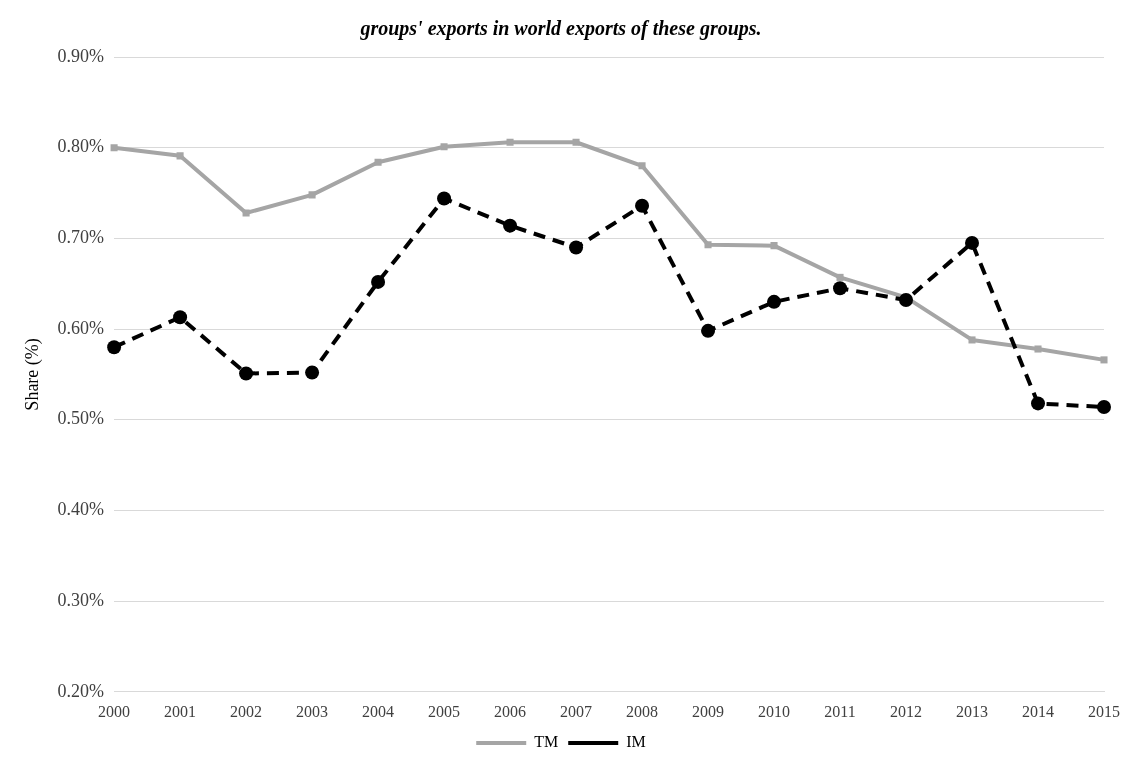 The width and height of the screenshot is (1142, 779). Describe the element at coordinates (972, 711) in the screenshot. I see `x-tick-label: 2013` at that location.